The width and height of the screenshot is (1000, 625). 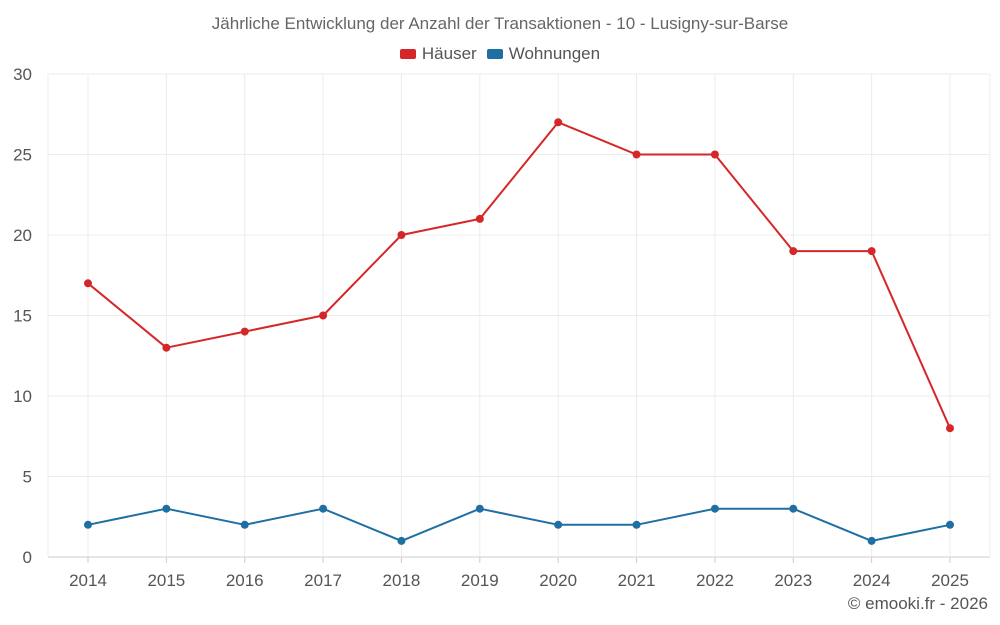 What do you see at coordinates (793, 580) in the screenshot?
I see `x-tick-label-2023: 2023` at bounding box center [793, 580].